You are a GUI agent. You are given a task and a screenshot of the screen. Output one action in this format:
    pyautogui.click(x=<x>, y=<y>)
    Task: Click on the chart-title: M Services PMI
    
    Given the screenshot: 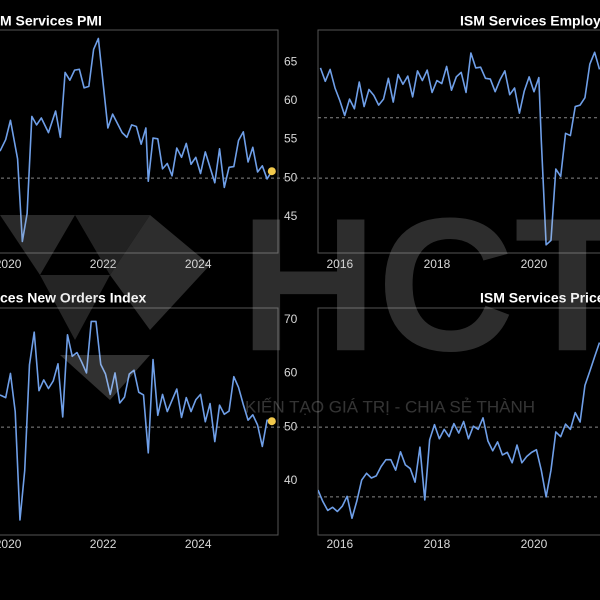 What is the action you would take?
    pyautogui.click(x=51, y=21)
    